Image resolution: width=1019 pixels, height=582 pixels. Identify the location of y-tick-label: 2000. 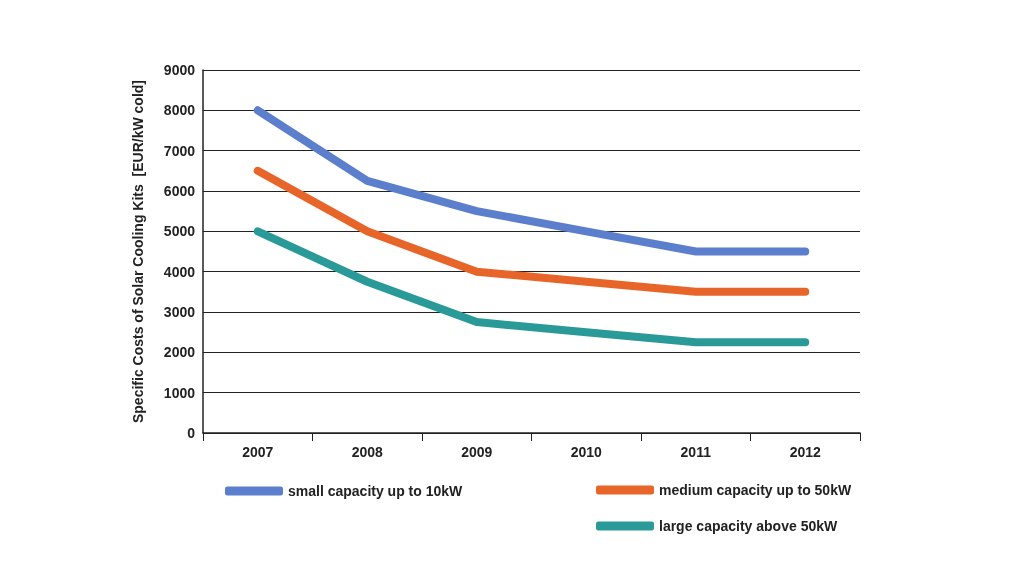
(179, 352).